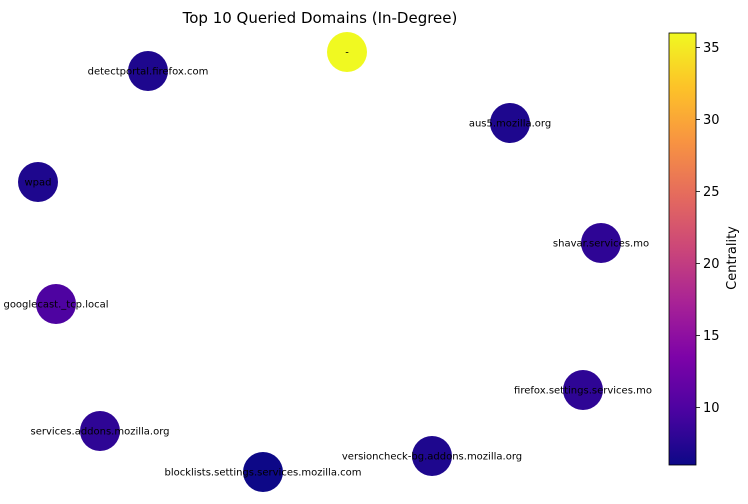 This screenshot has width=748, height=504. I want to click on node-shavar-services-mo, so click(601, 243).